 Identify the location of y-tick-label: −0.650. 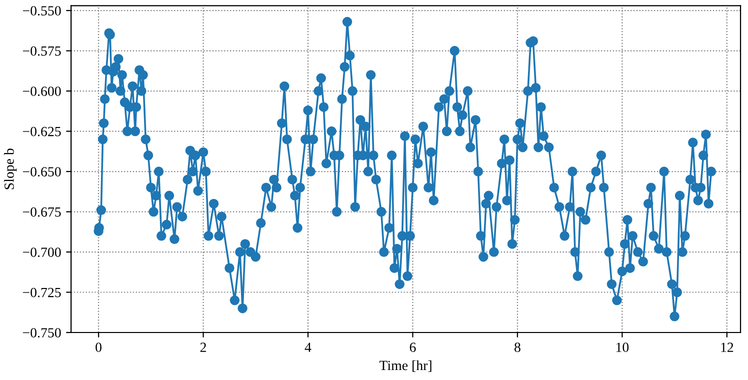
(41, 172).